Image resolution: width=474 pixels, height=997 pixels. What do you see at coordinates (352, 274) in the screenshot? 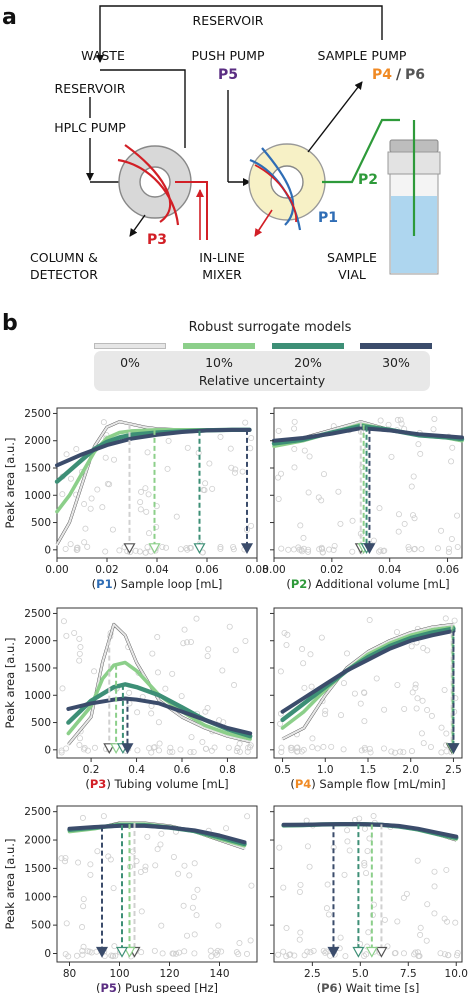
I see `vial-label: VIAL` at bounding box center [352, 274].